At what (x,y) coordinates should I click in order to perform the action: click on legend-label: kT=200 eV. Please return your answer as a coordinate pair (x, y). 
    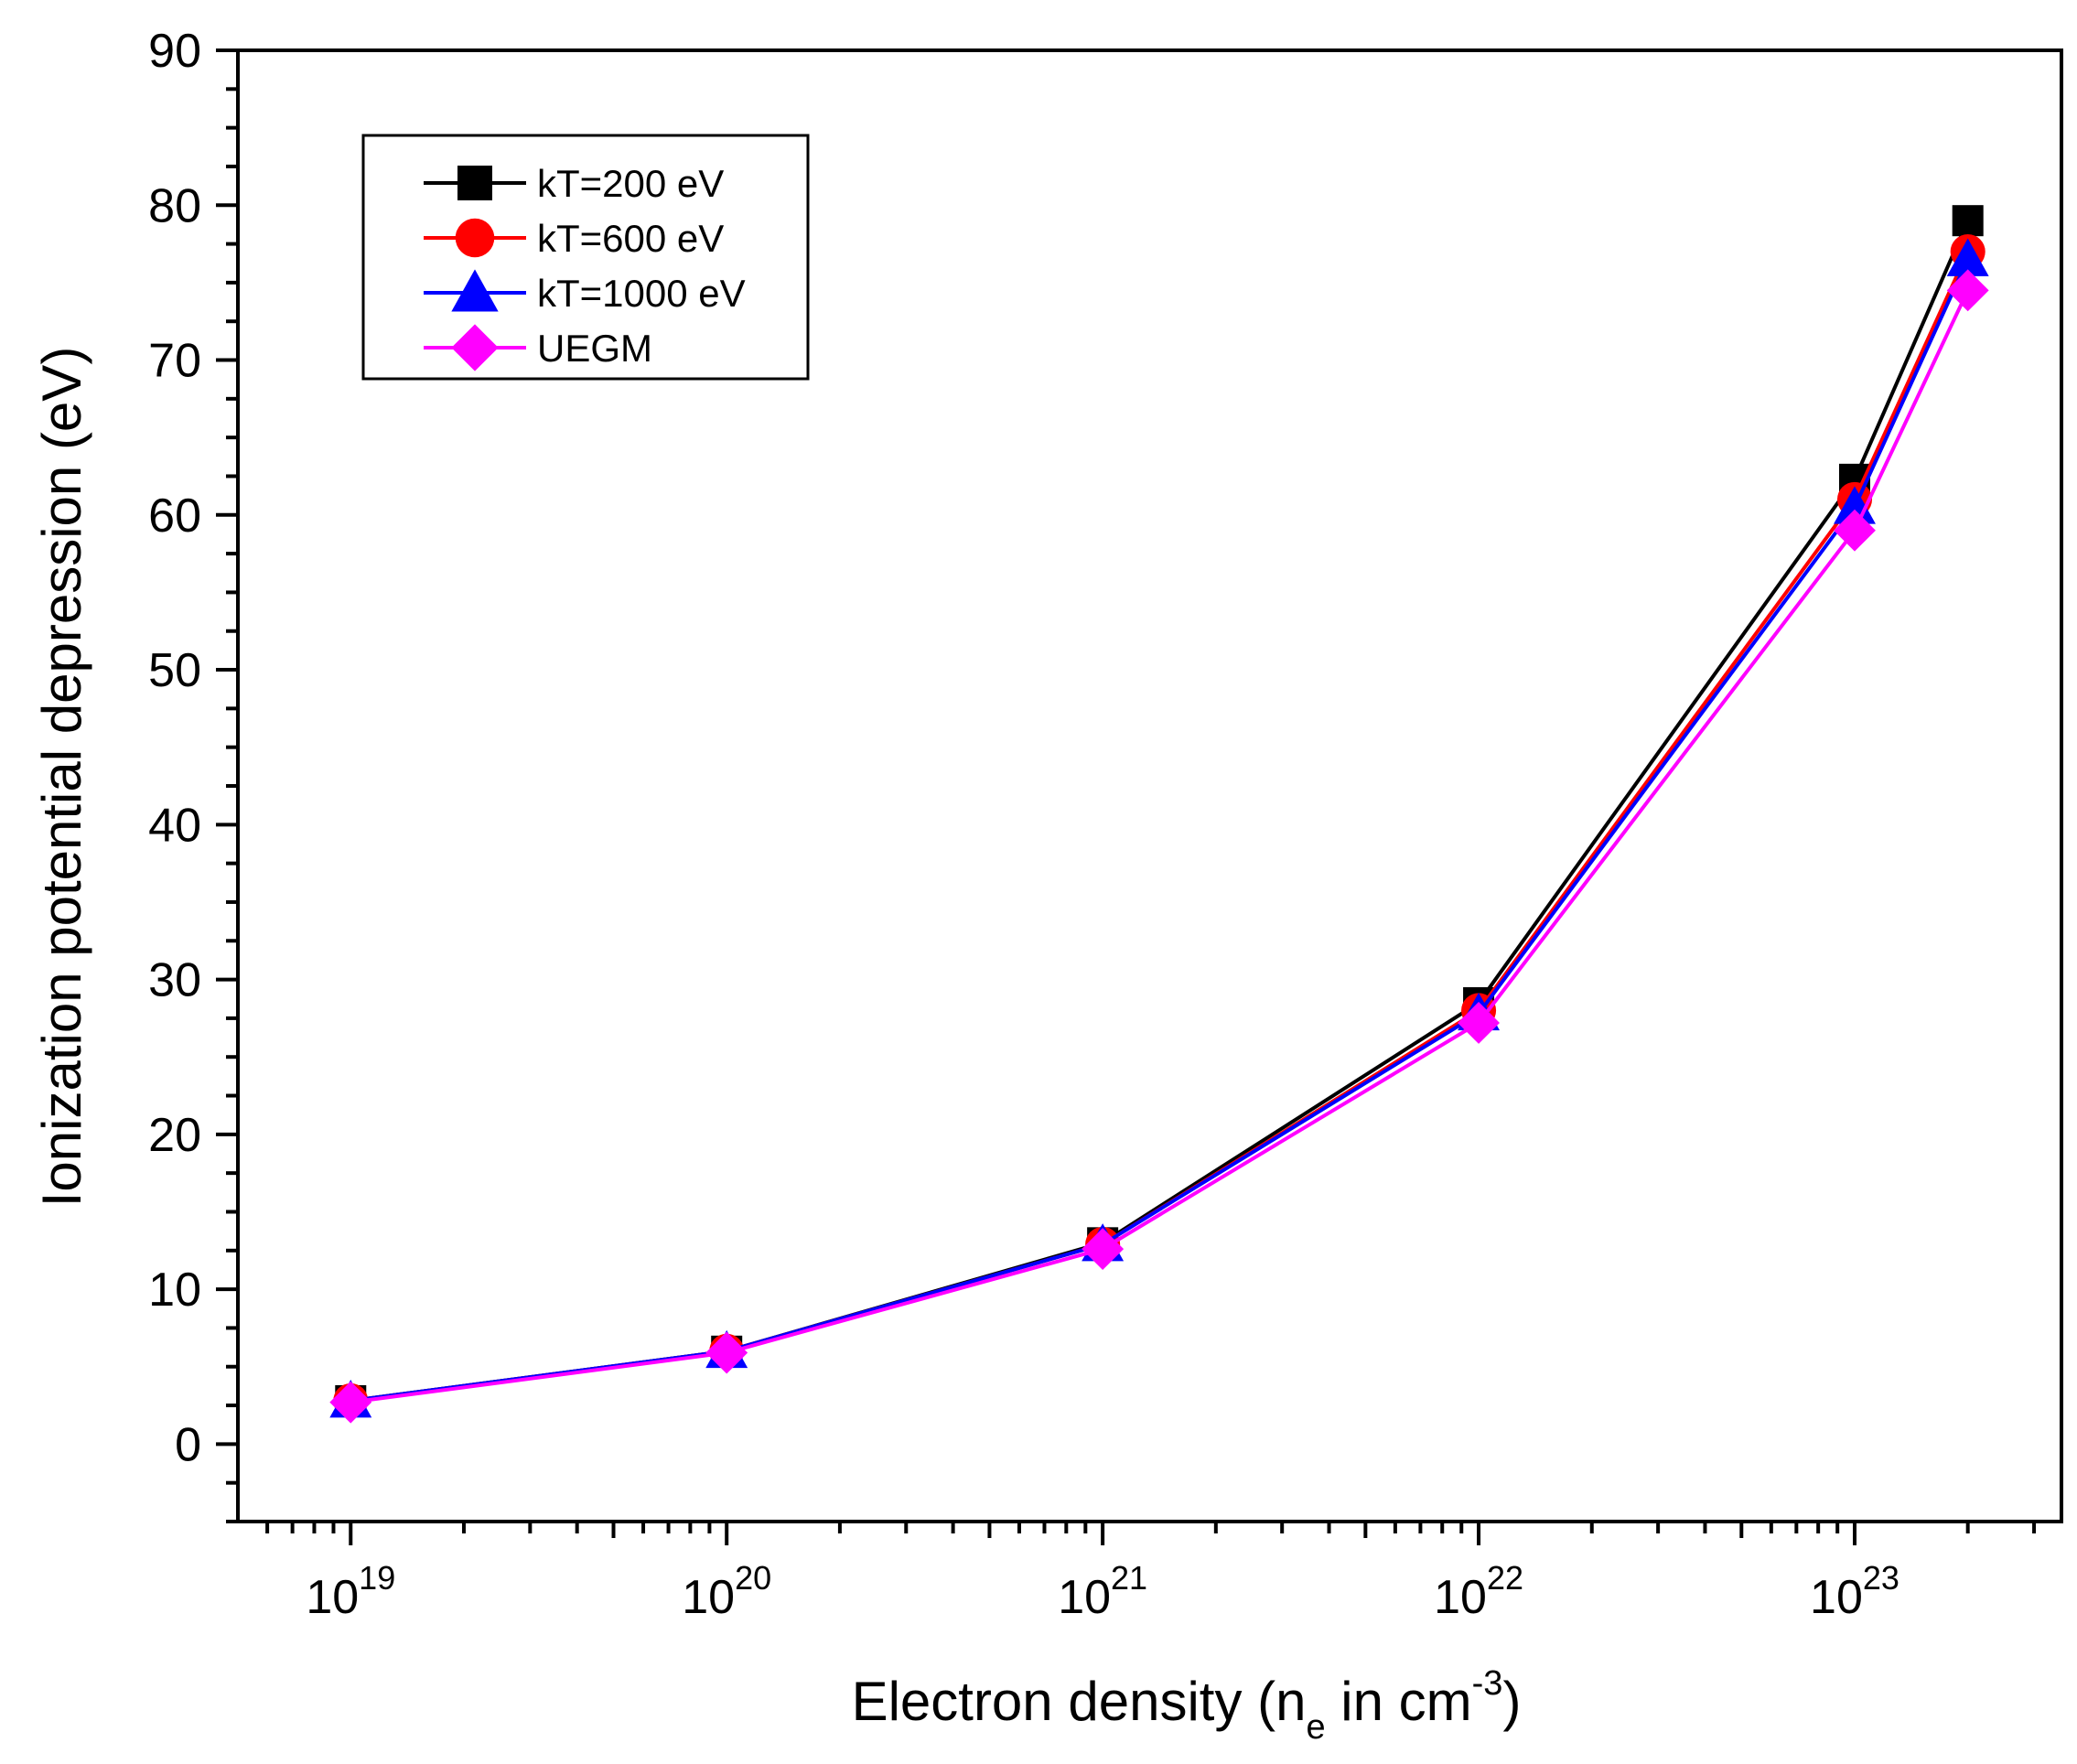
    Looking at the image, I should click on (631, 183).